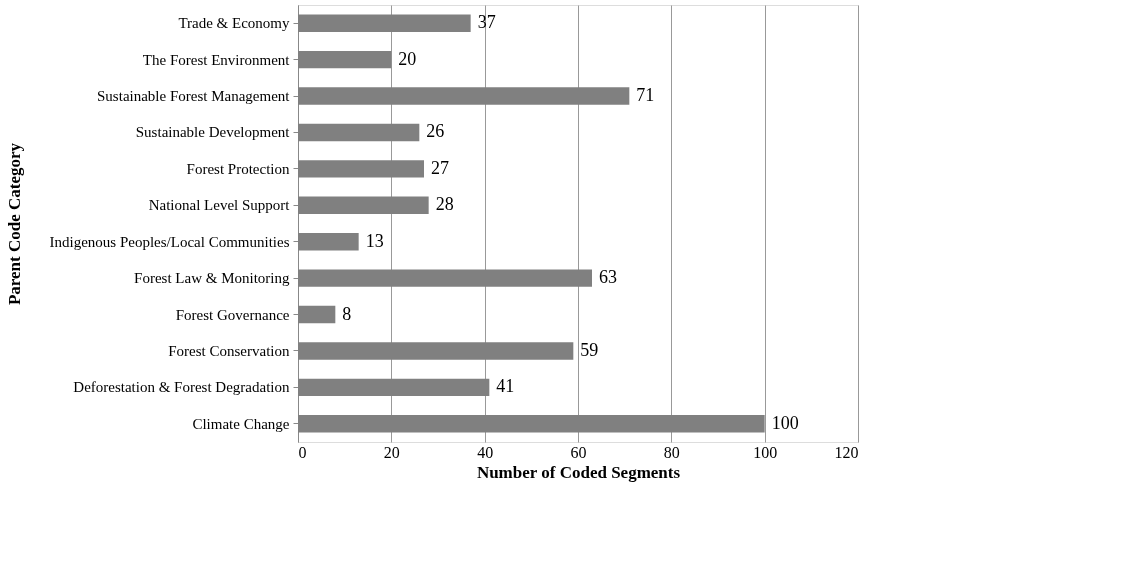  What do you see at coordinates (505, 386) in the screenshot?
I see `data-label: 41` at bounding box center [505, 386].